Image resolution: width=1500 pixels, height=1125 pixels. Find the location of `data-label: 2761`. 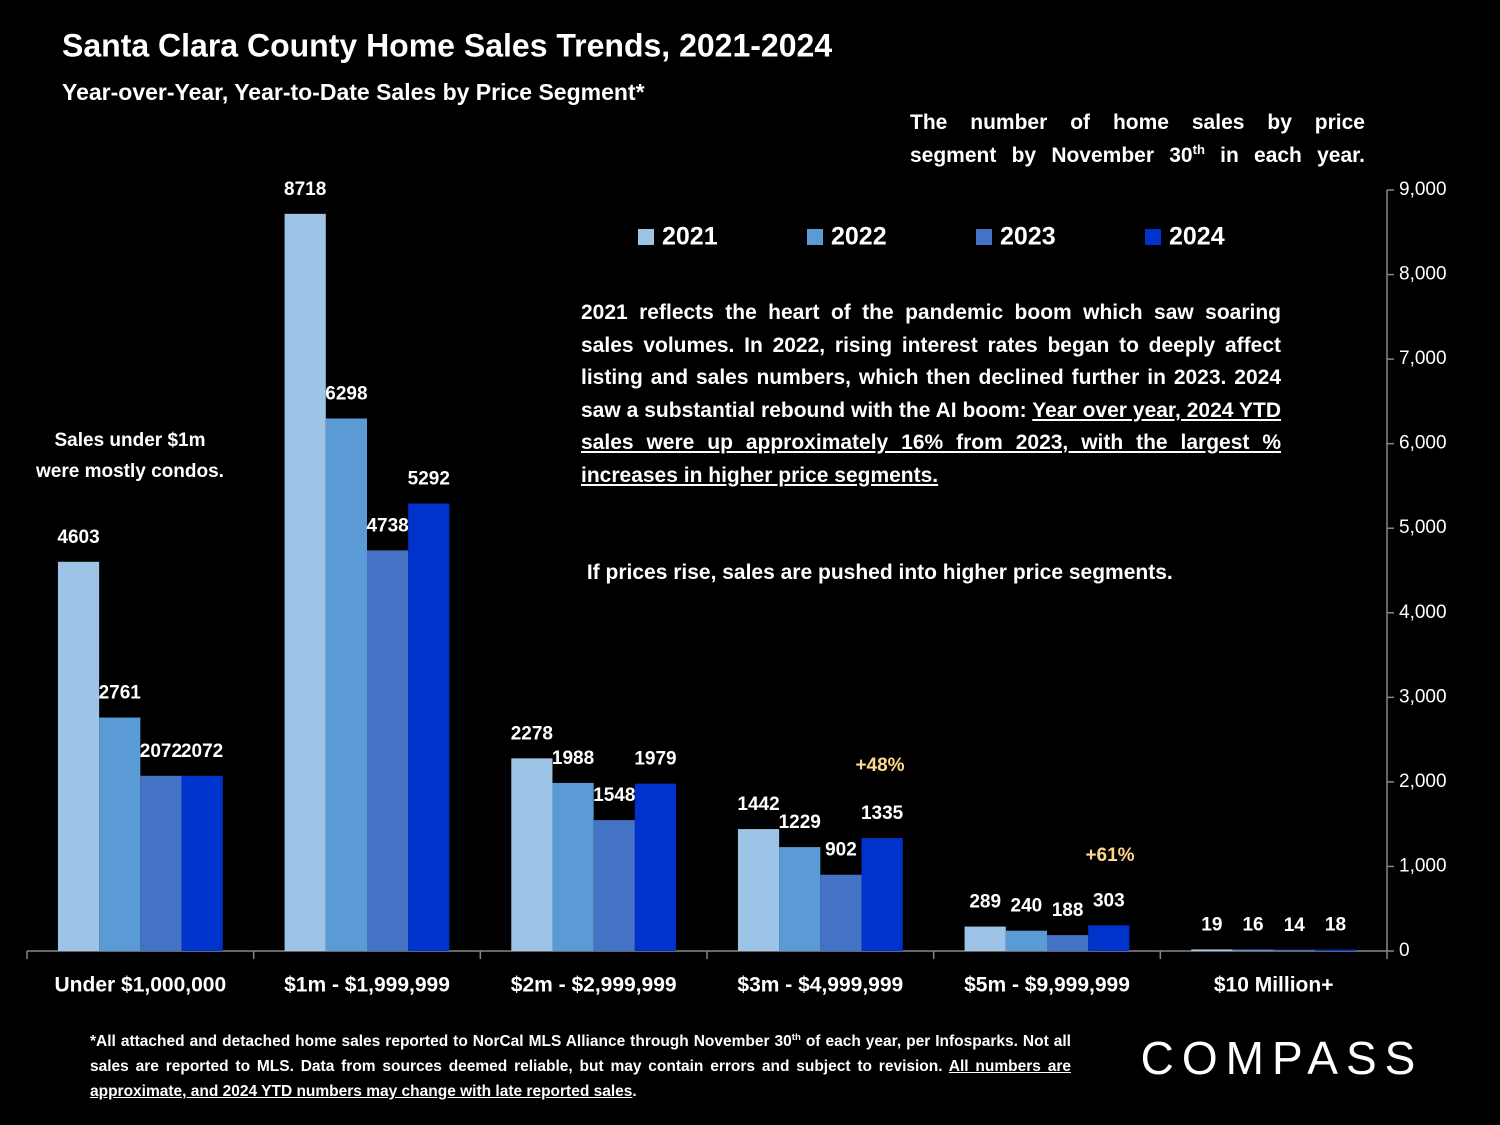

data-label: 2761 is located at coordinates (120, 693).